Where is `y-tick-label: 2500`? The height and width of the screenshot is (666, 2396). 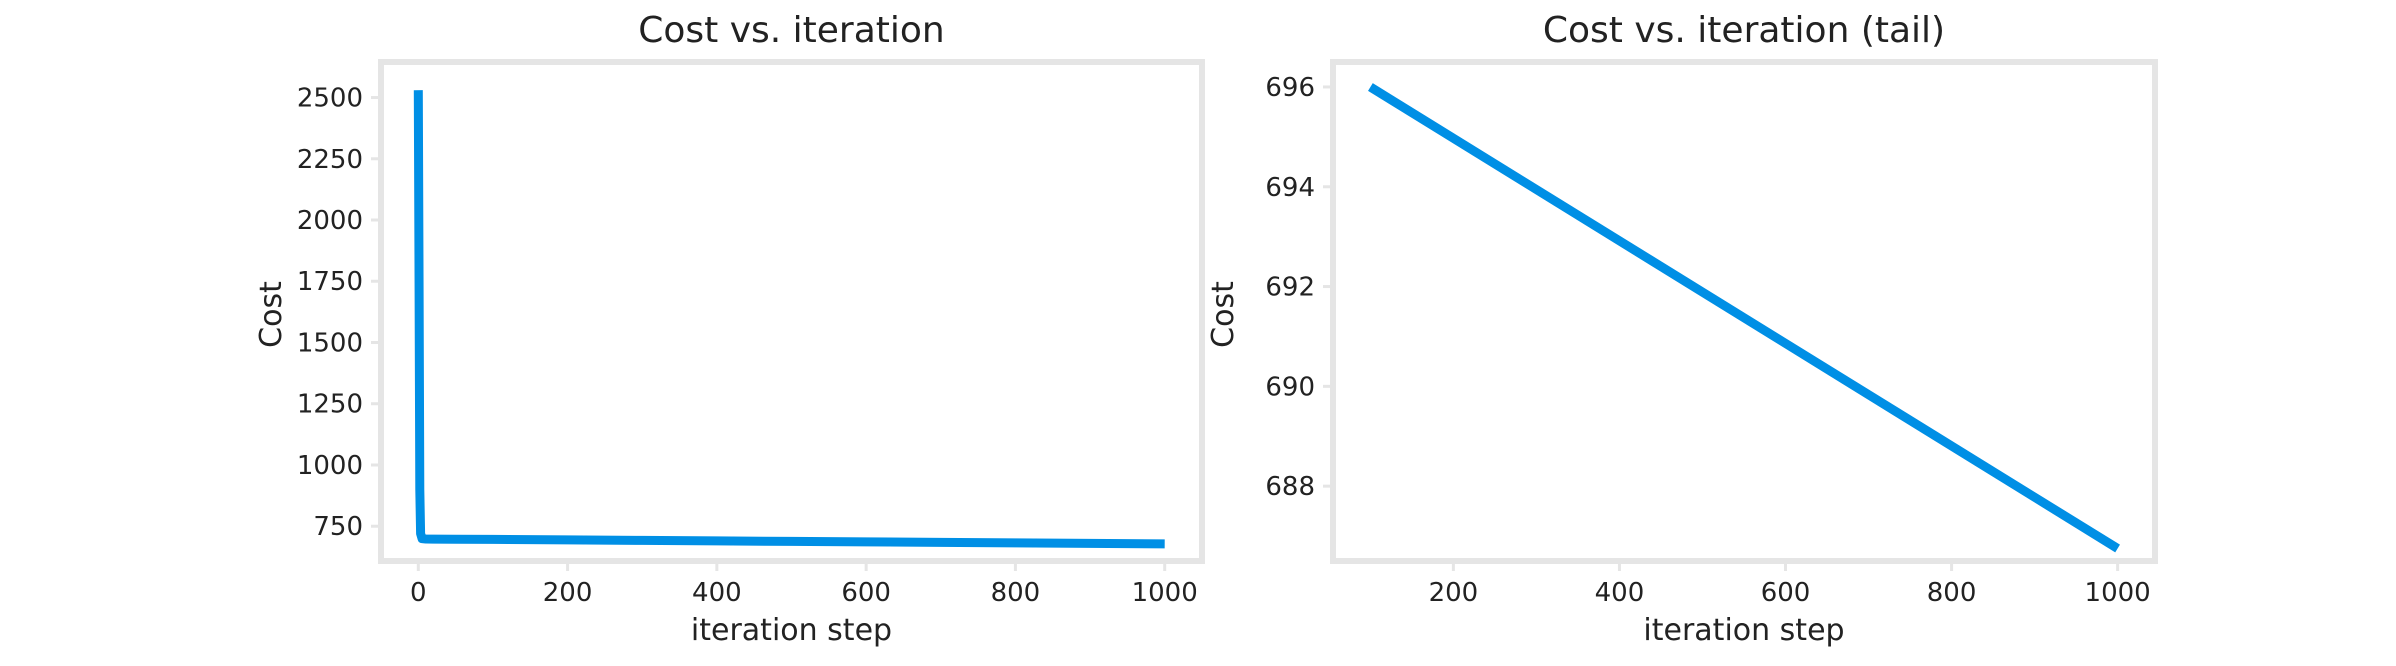
y-tick-label: 2500 is located at coordinates (330, 99).